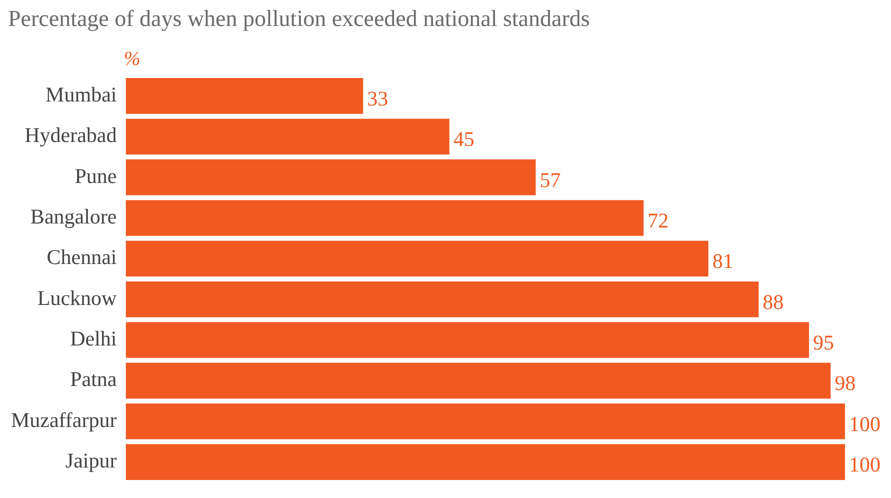 Image resolution: width=891 pixels, height=498 pixels. I want to click on y-tick-label: Delhi, so click(93, 338).